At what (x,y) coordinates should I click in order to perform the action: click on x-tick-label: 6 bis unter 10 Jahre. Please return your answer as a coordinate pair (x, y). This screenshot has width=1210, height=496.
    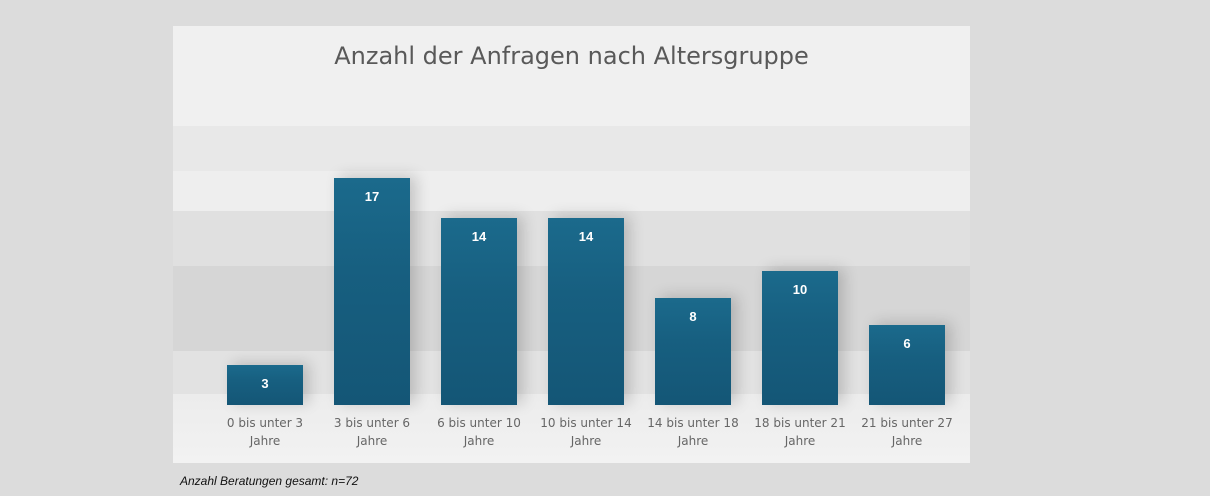
    Looking at the image, I should click on (479, 432).